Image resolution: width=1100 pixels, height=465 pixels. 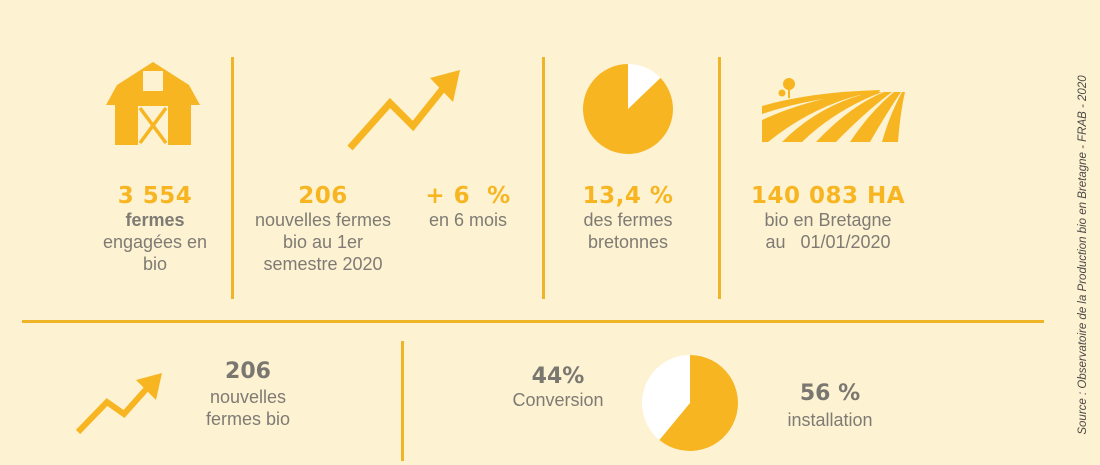 I want to click on nouvelles-label-line3: semestre 2020, so click(x=323, y=264).